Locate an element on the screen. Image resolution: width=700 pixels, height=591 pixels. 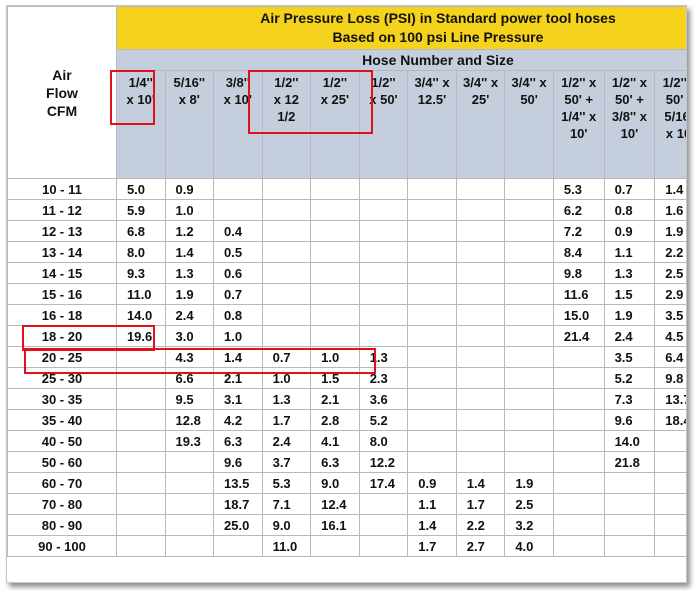
column-header-line: 3/8'' x is located at coordinates (629, 116).